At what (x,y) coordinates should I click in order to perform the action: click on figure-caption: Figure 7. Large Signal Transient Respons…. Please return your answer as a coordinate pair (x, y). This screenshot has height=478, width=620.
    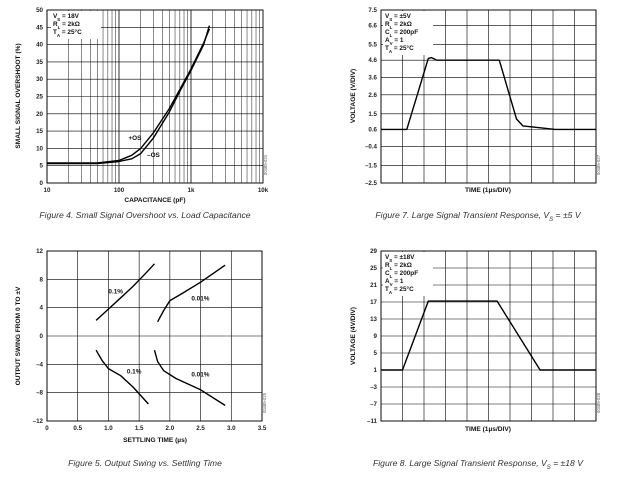
    Looking at the image, I should click on (478, 216).